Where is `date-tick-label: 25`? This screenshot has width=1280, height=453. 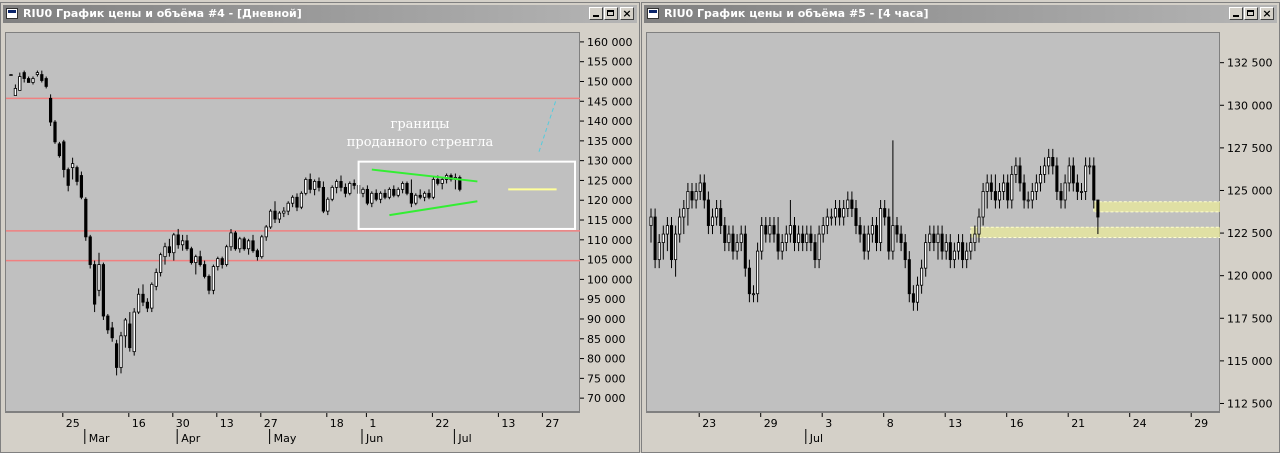 date-tick-label: 25 is located at coordinates (73, 423).